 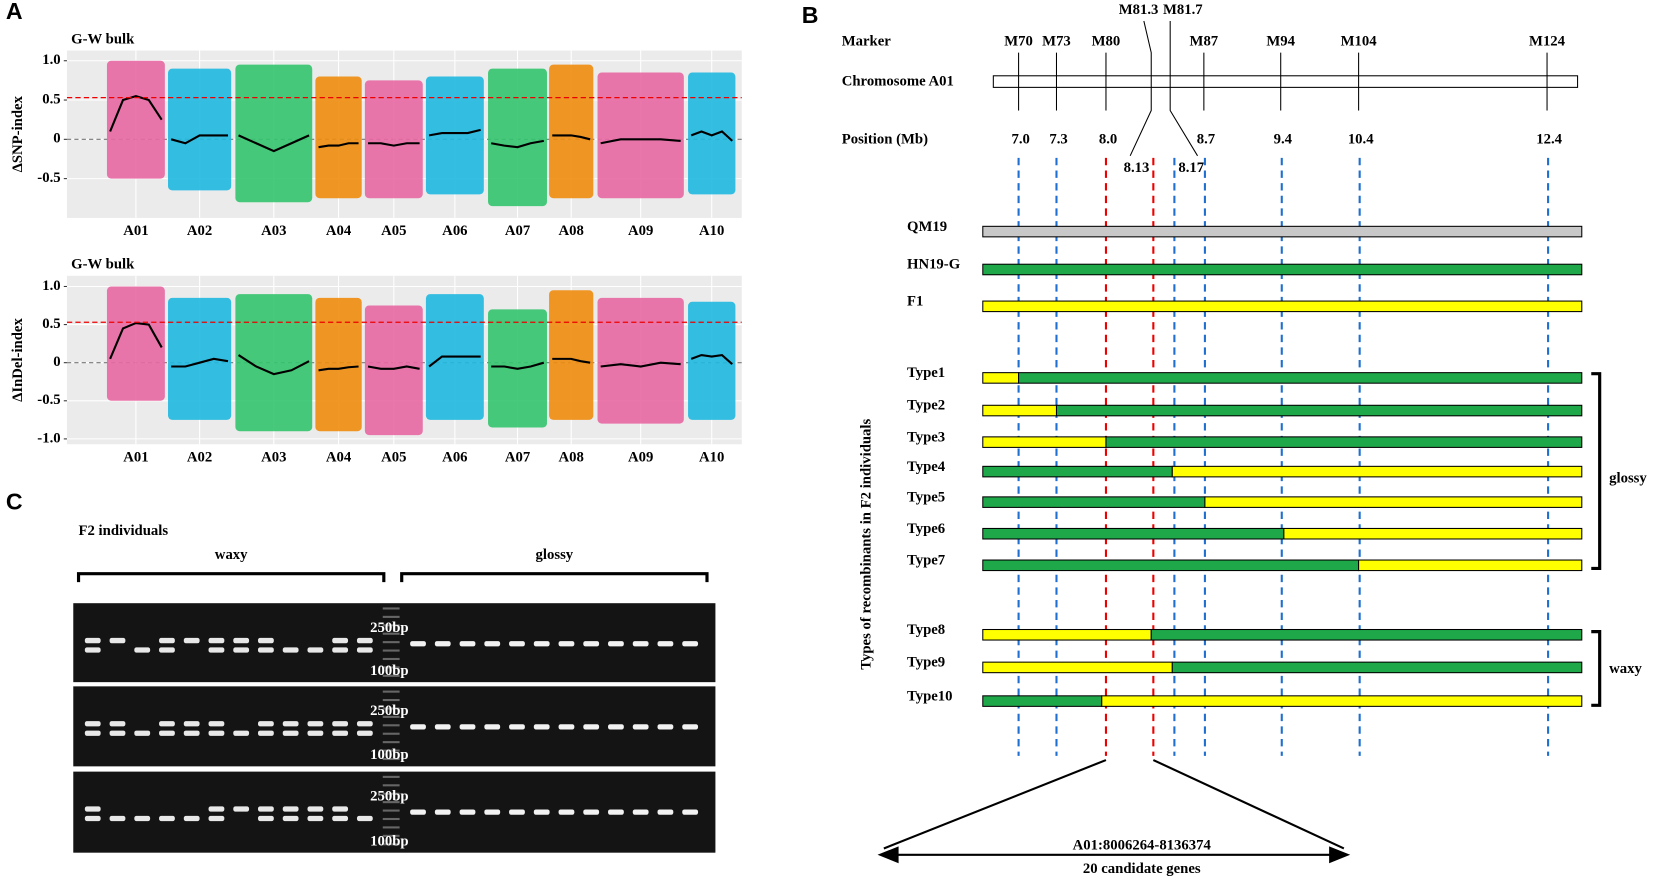 I want to click on group-axis-label: Types of recombinants in F2 individuals, so click(x=866, y=543).